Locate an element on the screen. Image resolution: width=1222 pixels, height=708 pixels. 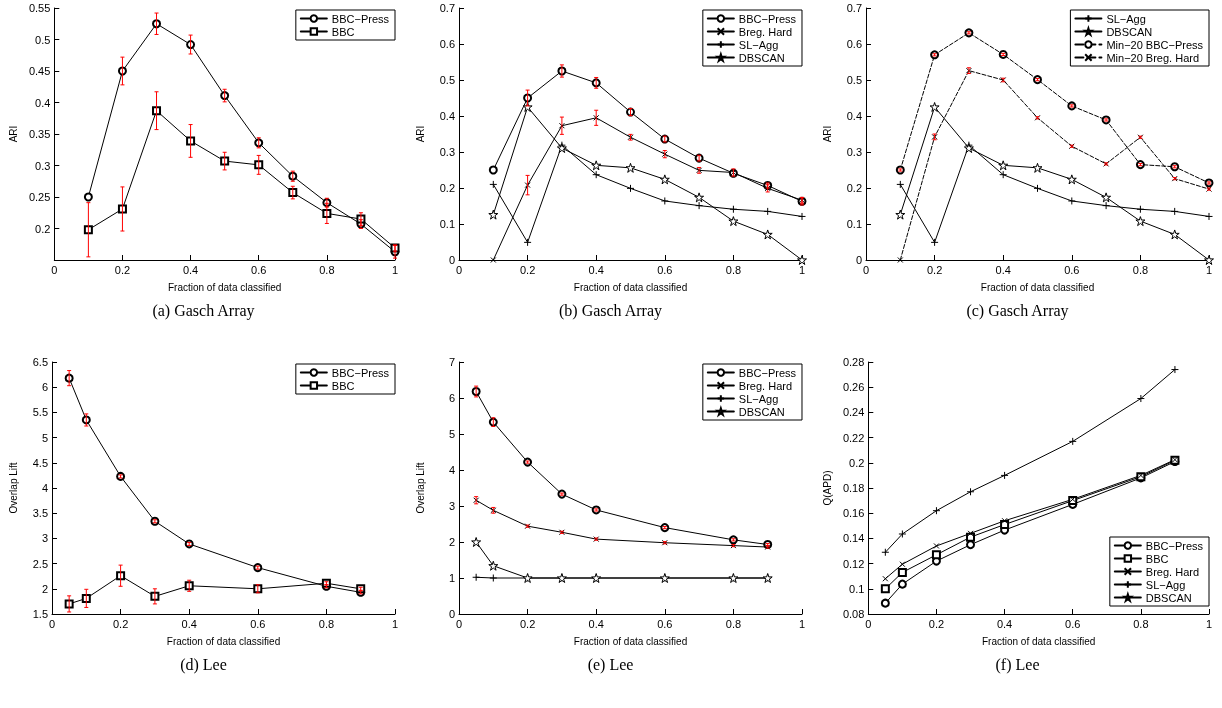
y-tick-label: 0.45 is located at coordinates (39, 71).